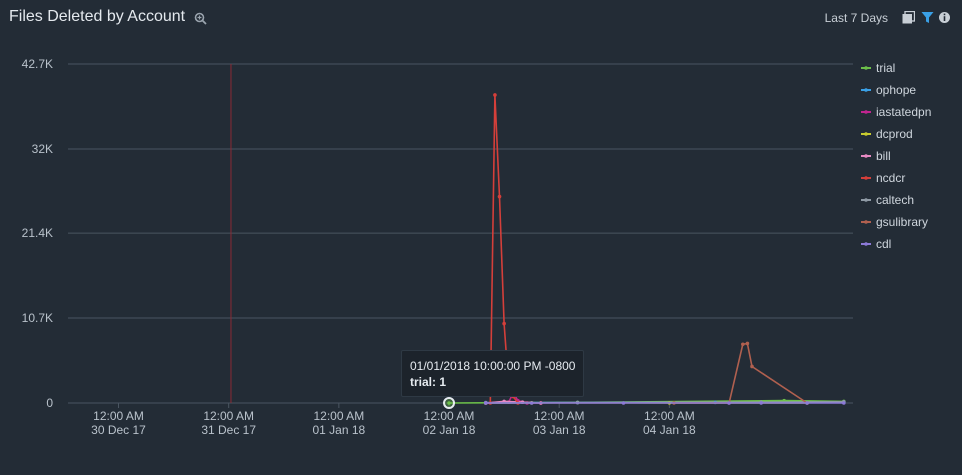  Describe the element at coordinates (944, 17) in the screenshot. I see `info-icon` at that location.